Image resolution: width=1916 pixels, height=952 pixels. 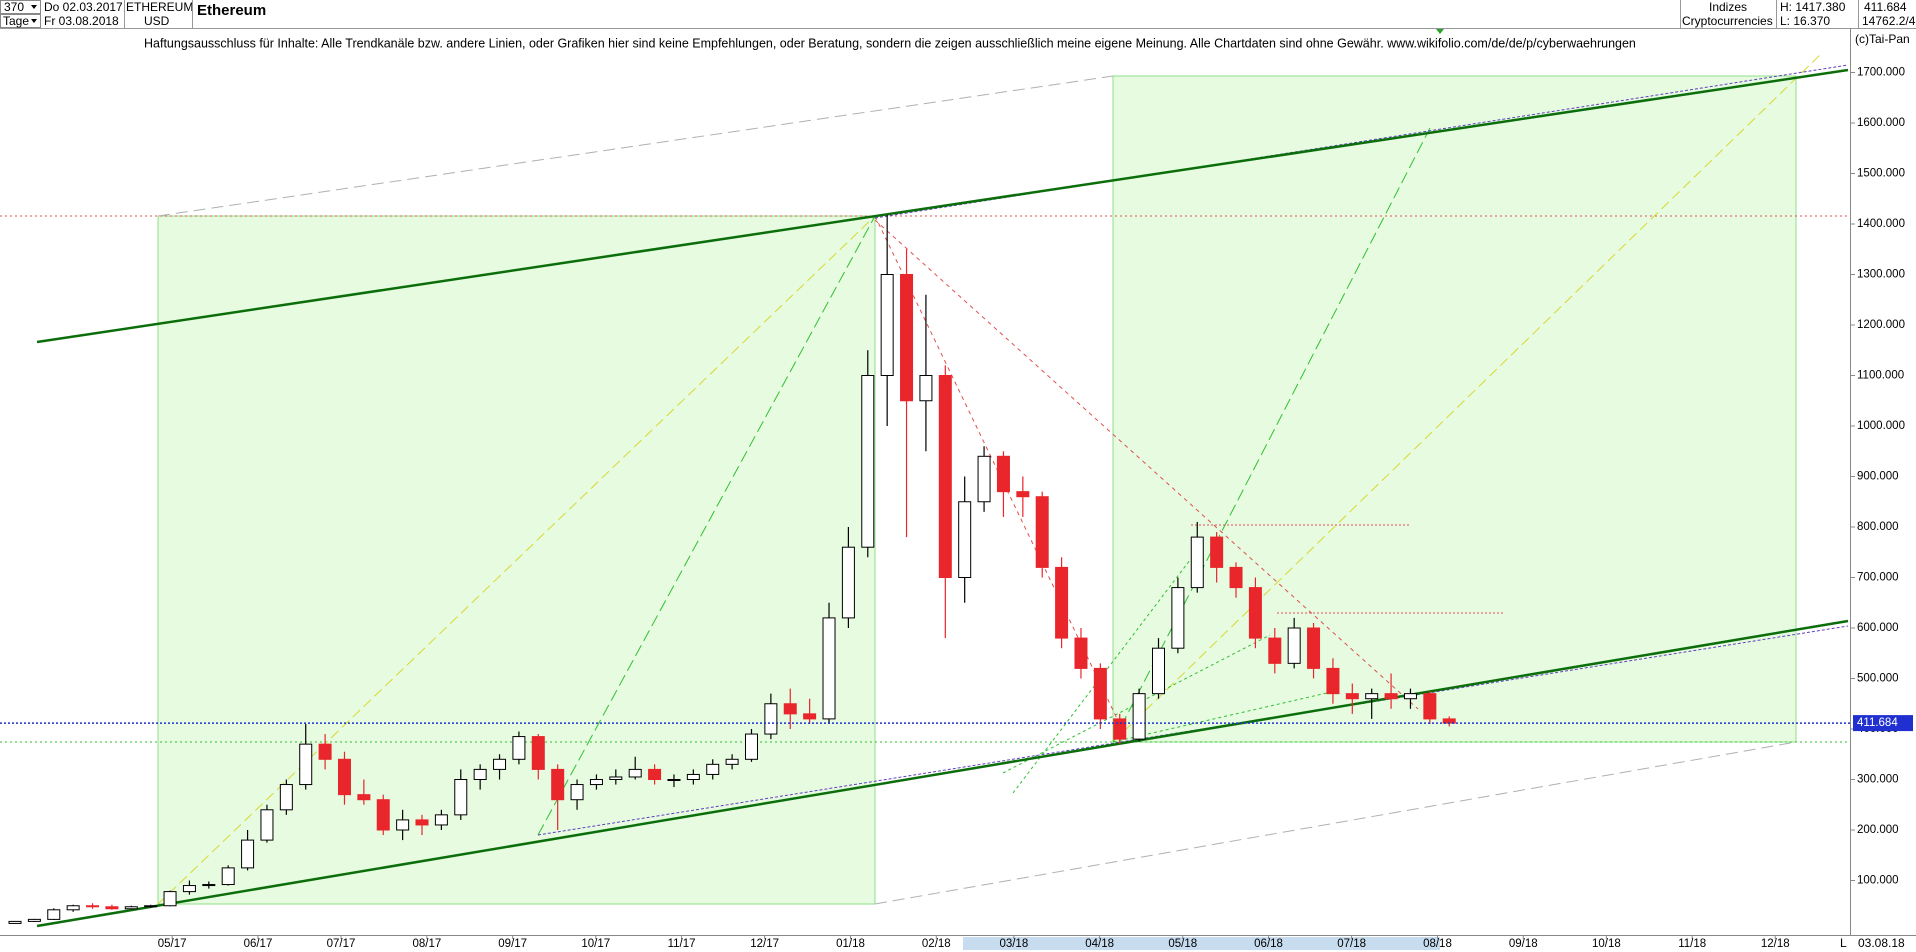 I want to click on y-tick-label: 200.000, so click(x=1878, y=830).